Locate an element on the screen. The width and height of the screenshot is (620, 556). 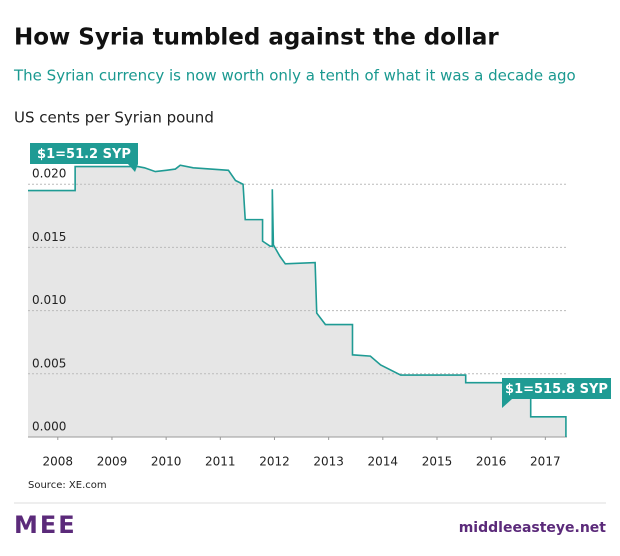
annotation-text: $1=515.8 SYP is located at coordinates (556, 389).